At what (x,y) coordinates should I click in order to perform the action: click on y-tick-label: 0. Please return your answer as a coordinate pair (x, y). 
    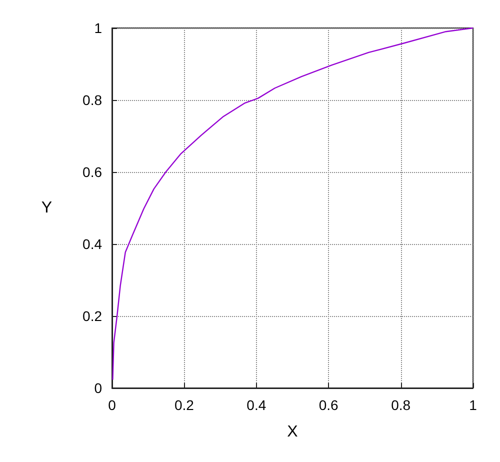
    Looking at the image, I should click on (98, 388).